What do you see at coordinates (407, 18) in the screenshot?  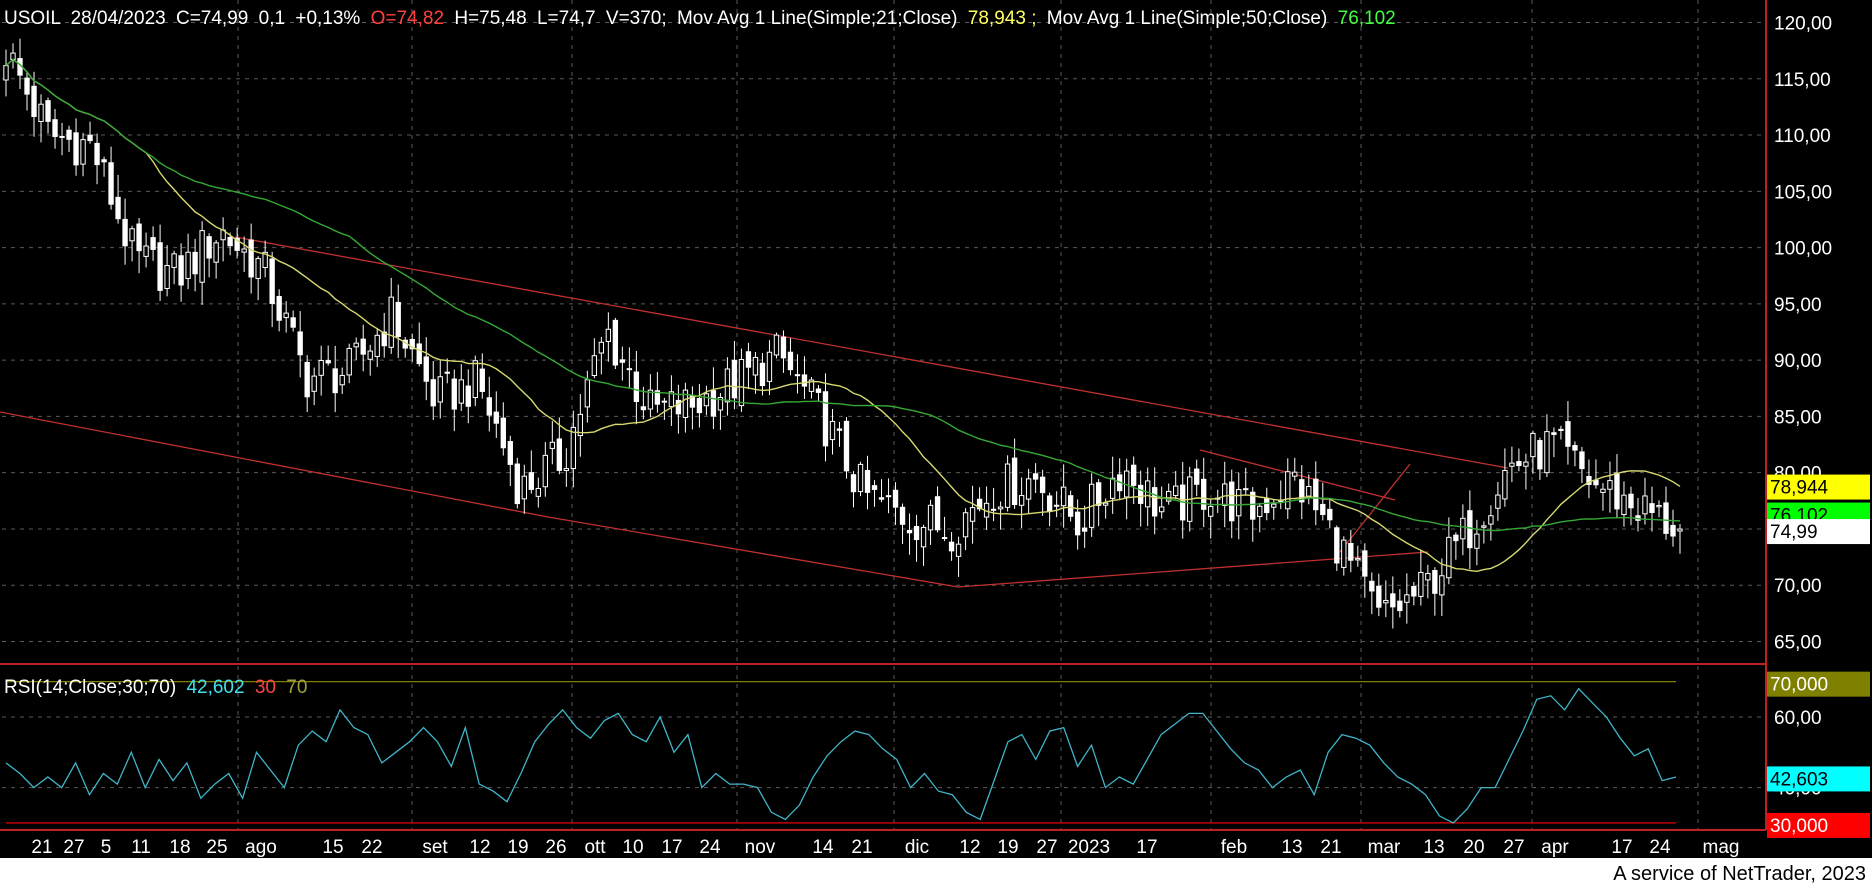 I see `header-open: O=74,82` at bounding box center [407, 18].